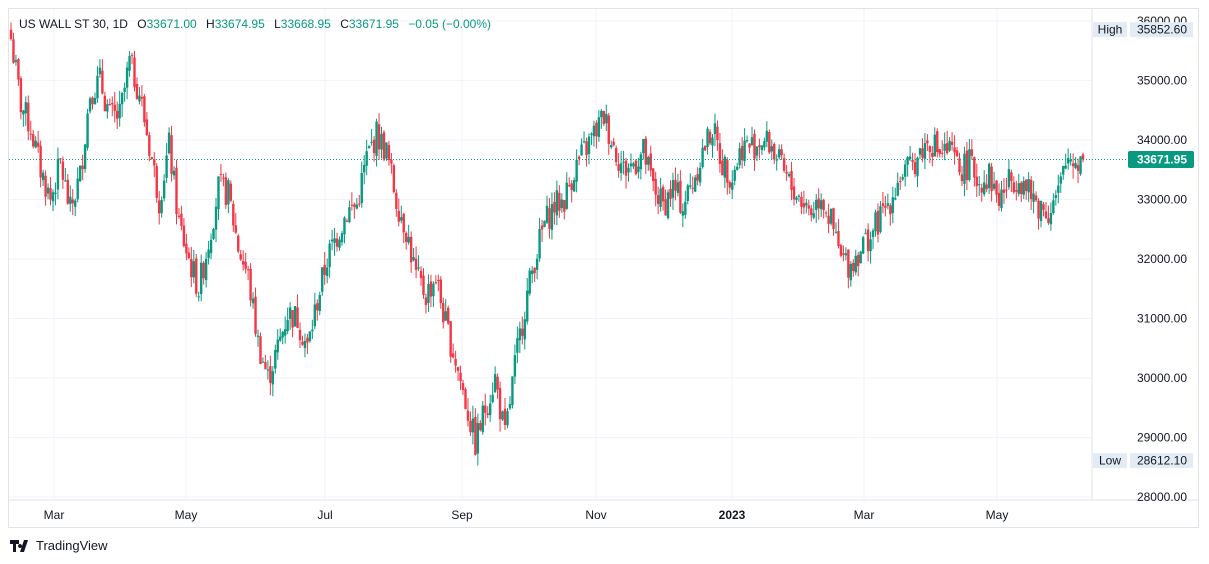 The width and height of the screenshot is (1209, 564). What do you see at coordinates (239, 24) in the screenshot?
I see `high-value-legend: 33674.95` at bounding box center [239, 24].